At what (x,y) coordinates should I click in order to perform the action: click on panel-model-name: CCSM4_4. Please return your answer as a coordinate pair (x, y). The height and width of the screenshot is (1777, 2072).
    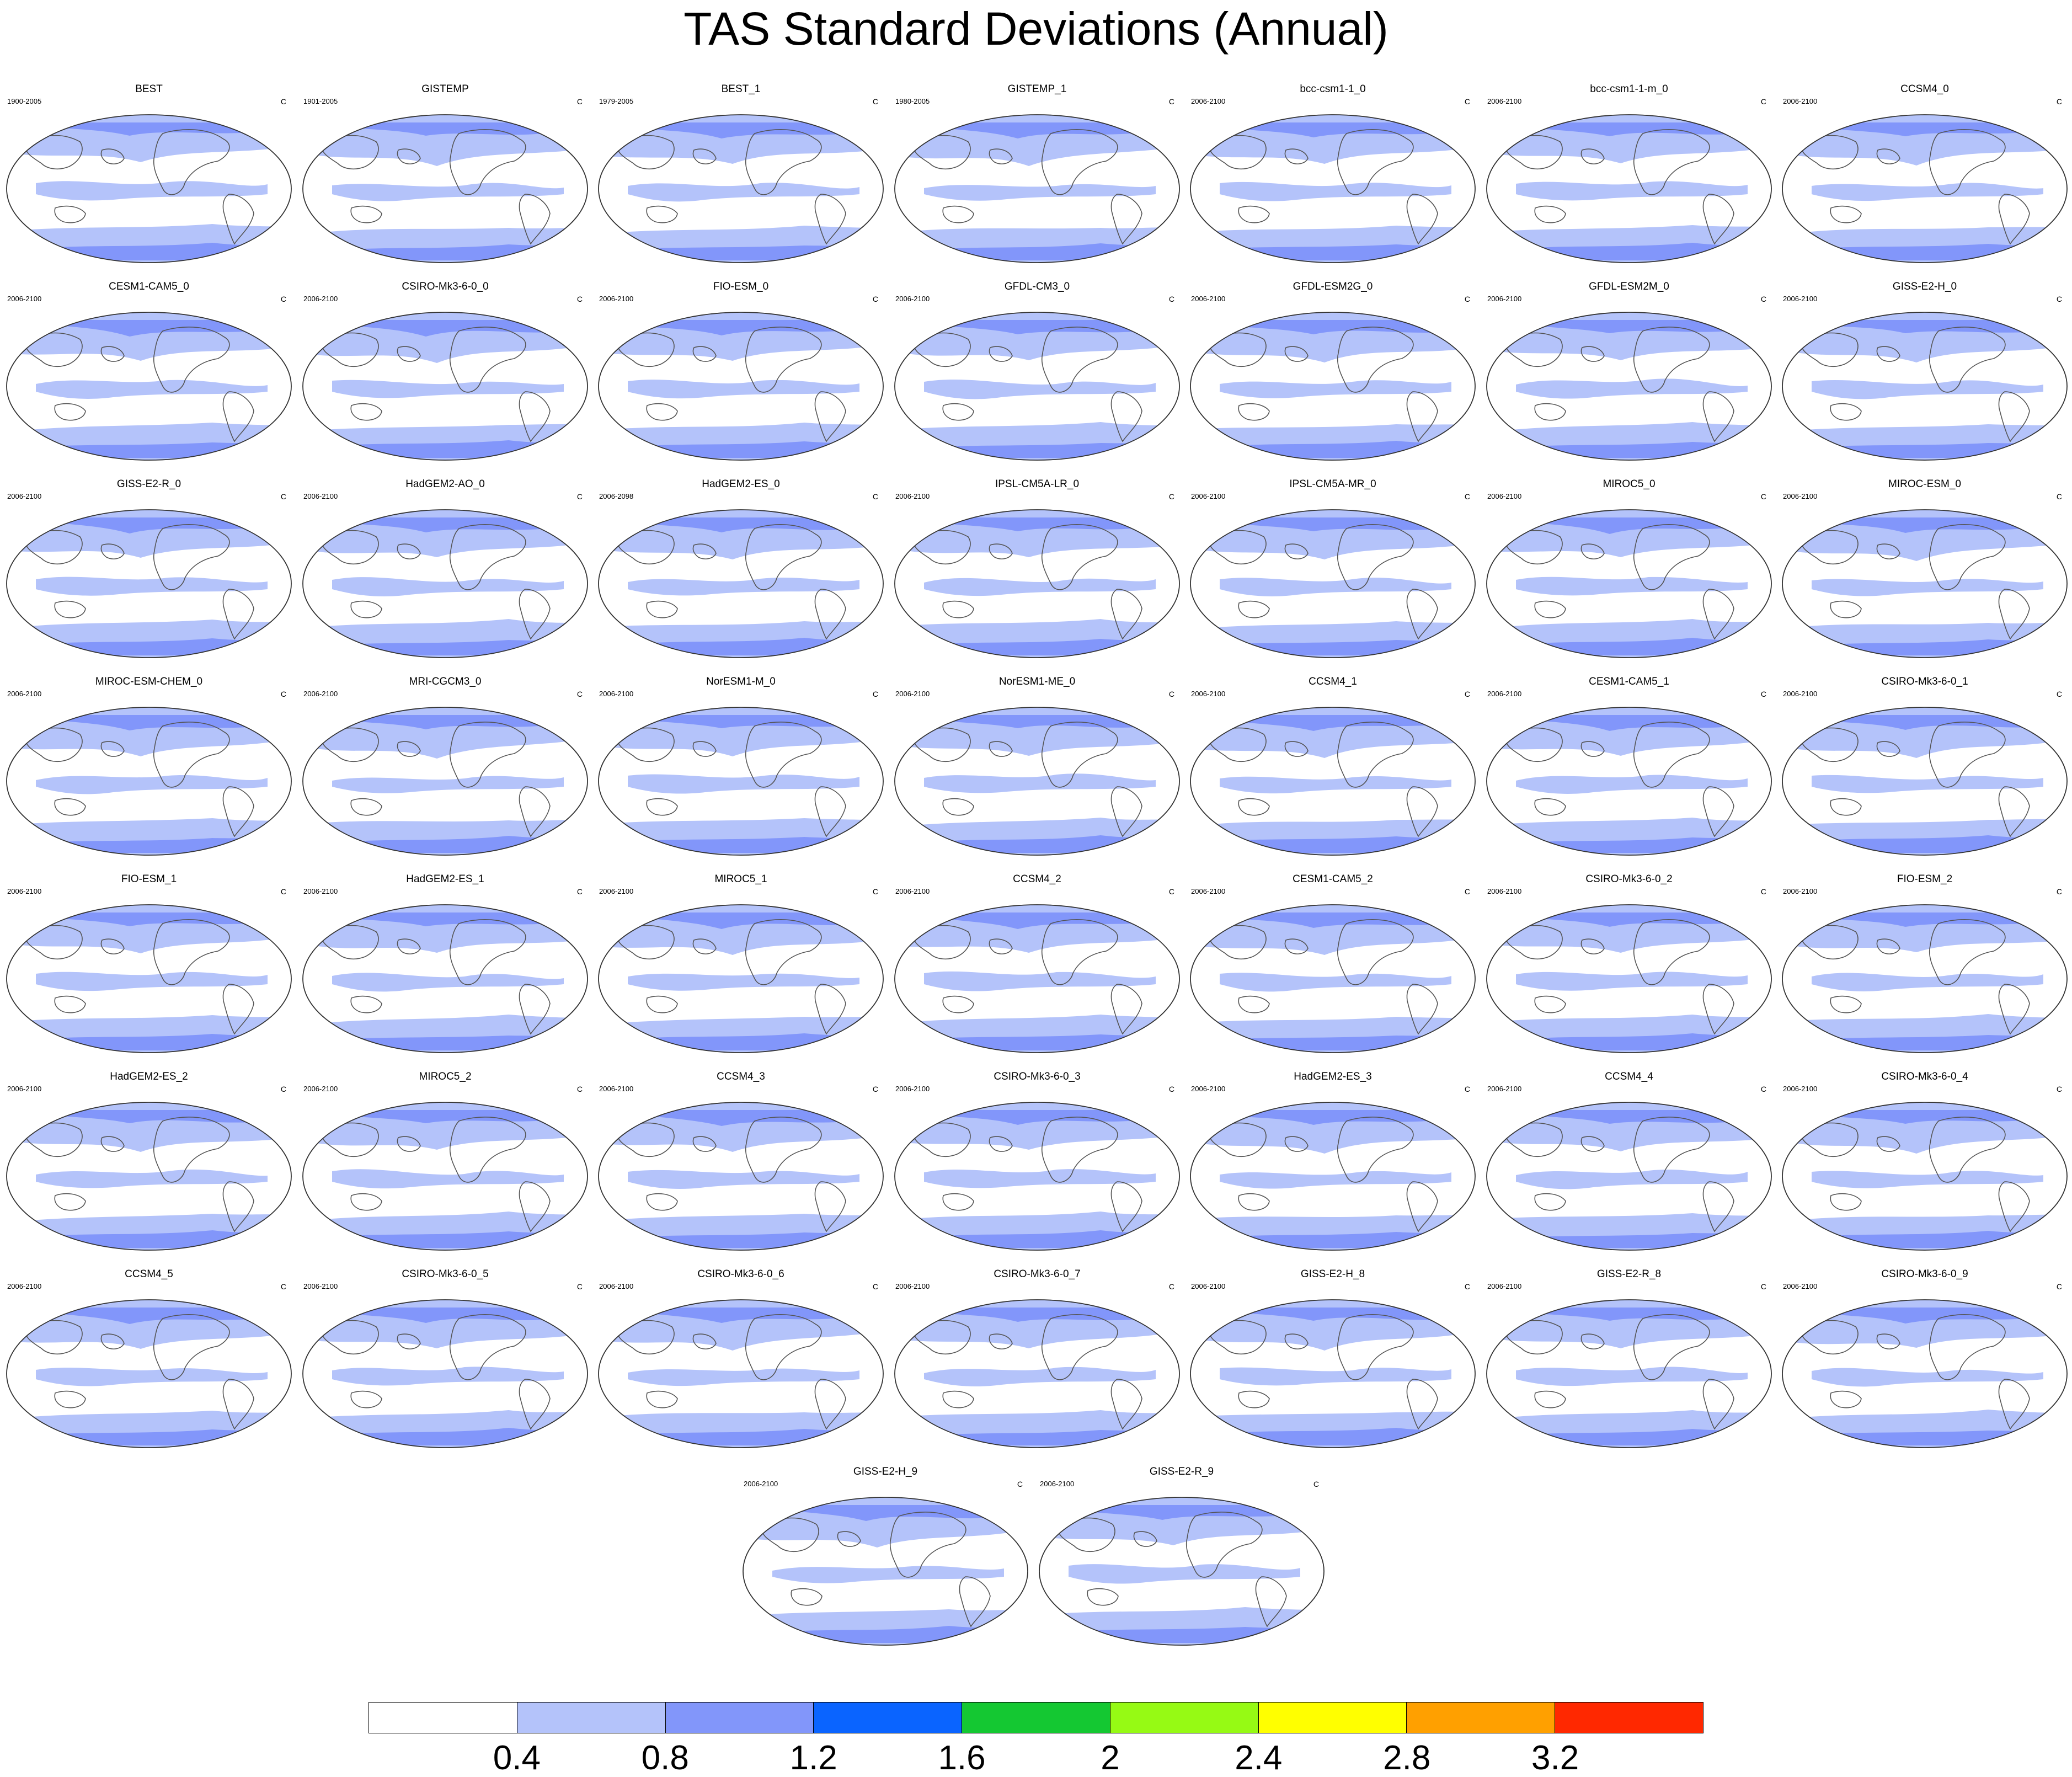
    Looking at the image, I should click on (1629, 1077).